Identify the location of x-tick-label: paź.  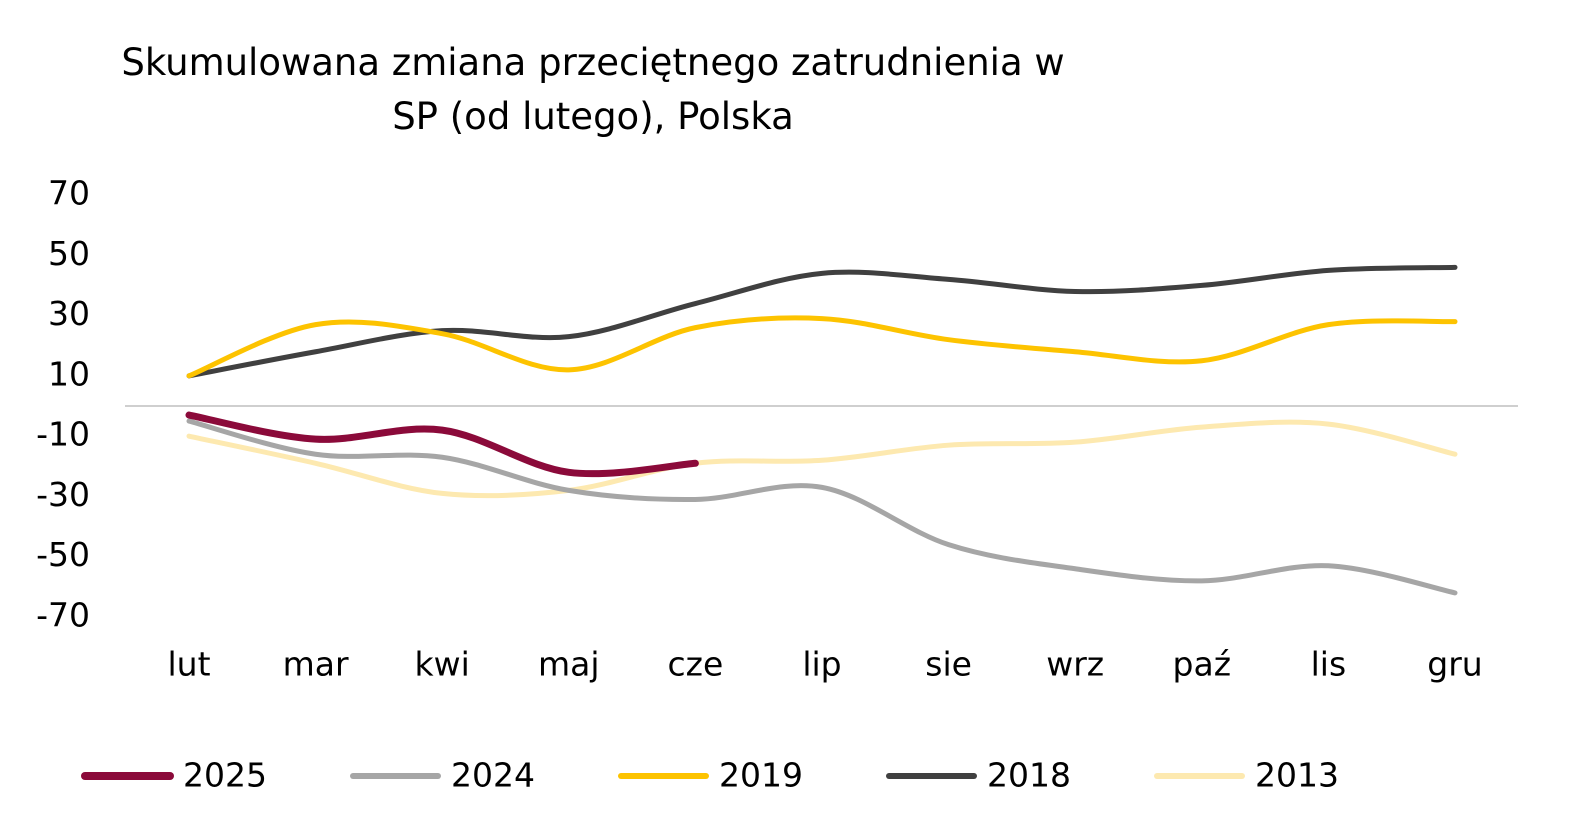
(1202, 664).